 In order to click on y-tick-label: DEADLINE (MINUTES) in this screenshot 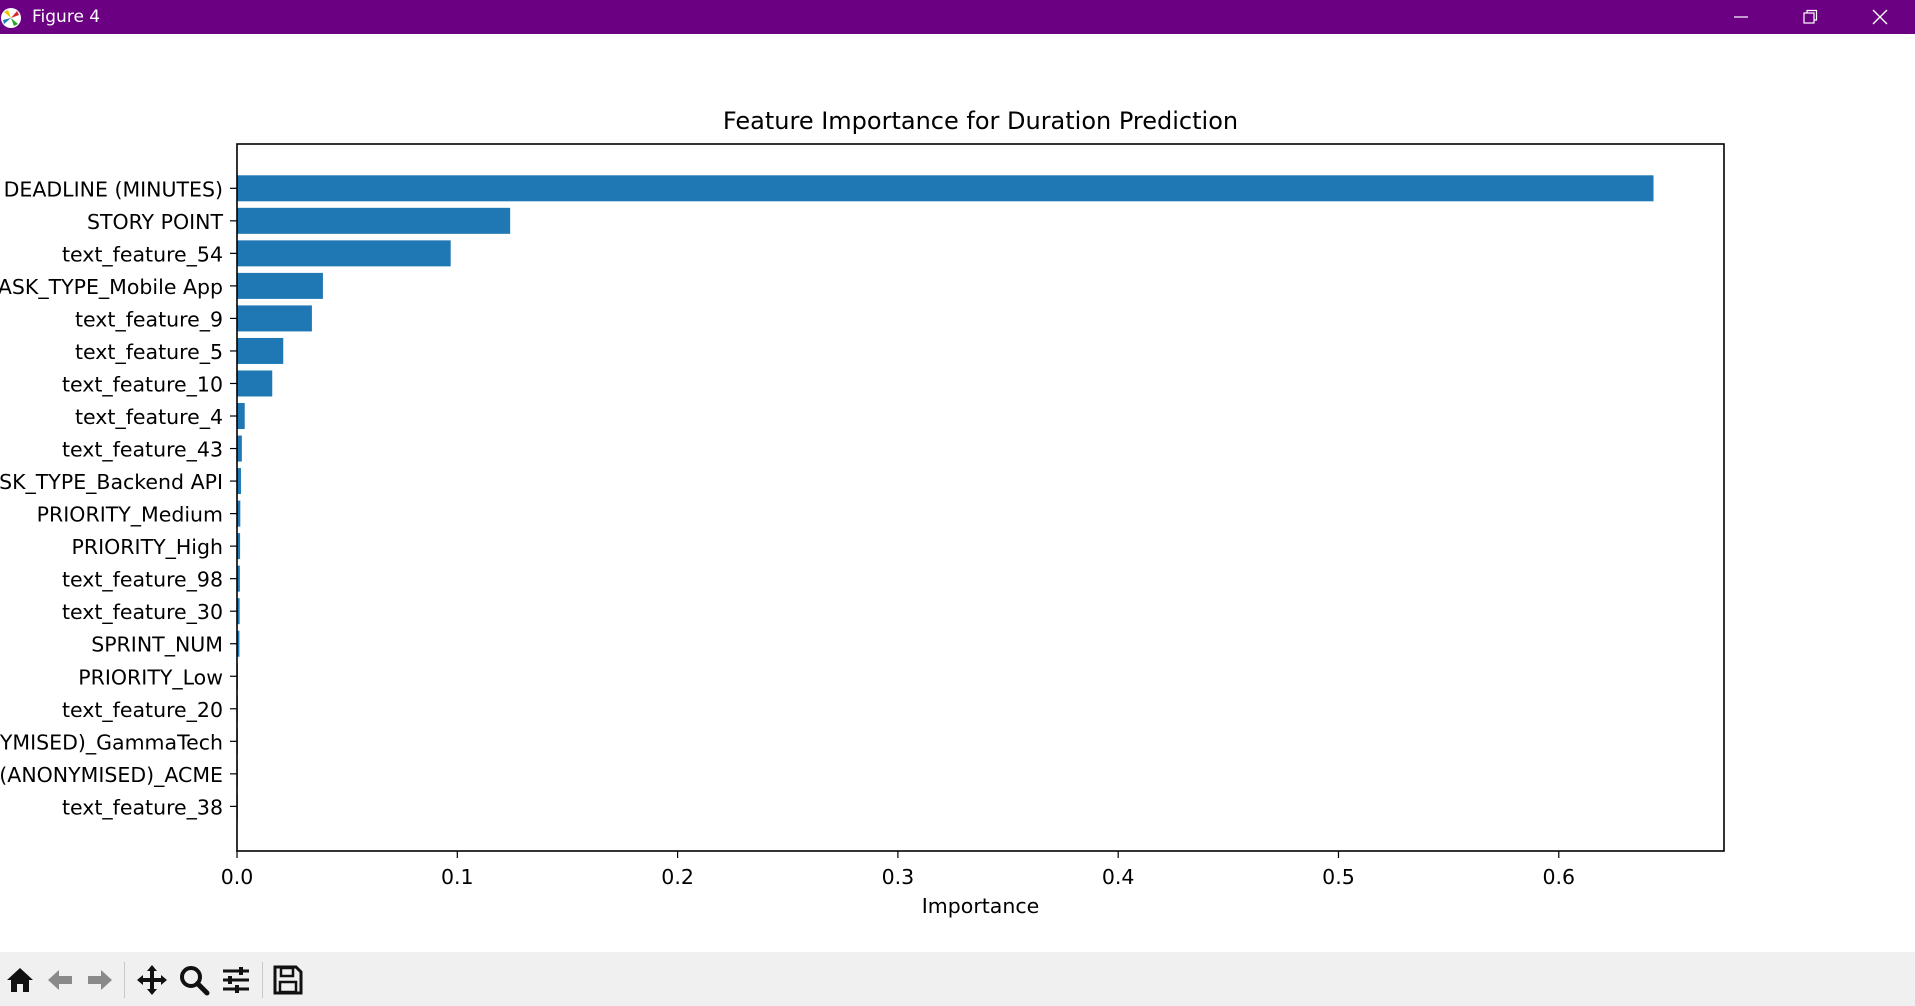, I will do `click(113, 189)`.